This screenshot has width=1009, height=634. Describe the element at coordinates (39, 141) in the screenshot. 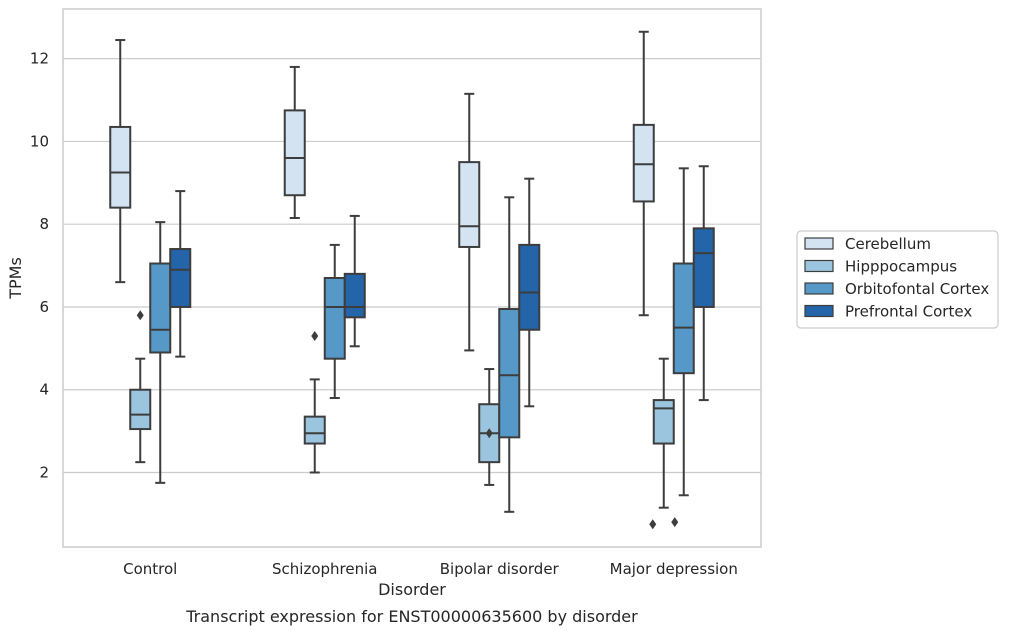

I see `y-tick-label: 10` at that location.